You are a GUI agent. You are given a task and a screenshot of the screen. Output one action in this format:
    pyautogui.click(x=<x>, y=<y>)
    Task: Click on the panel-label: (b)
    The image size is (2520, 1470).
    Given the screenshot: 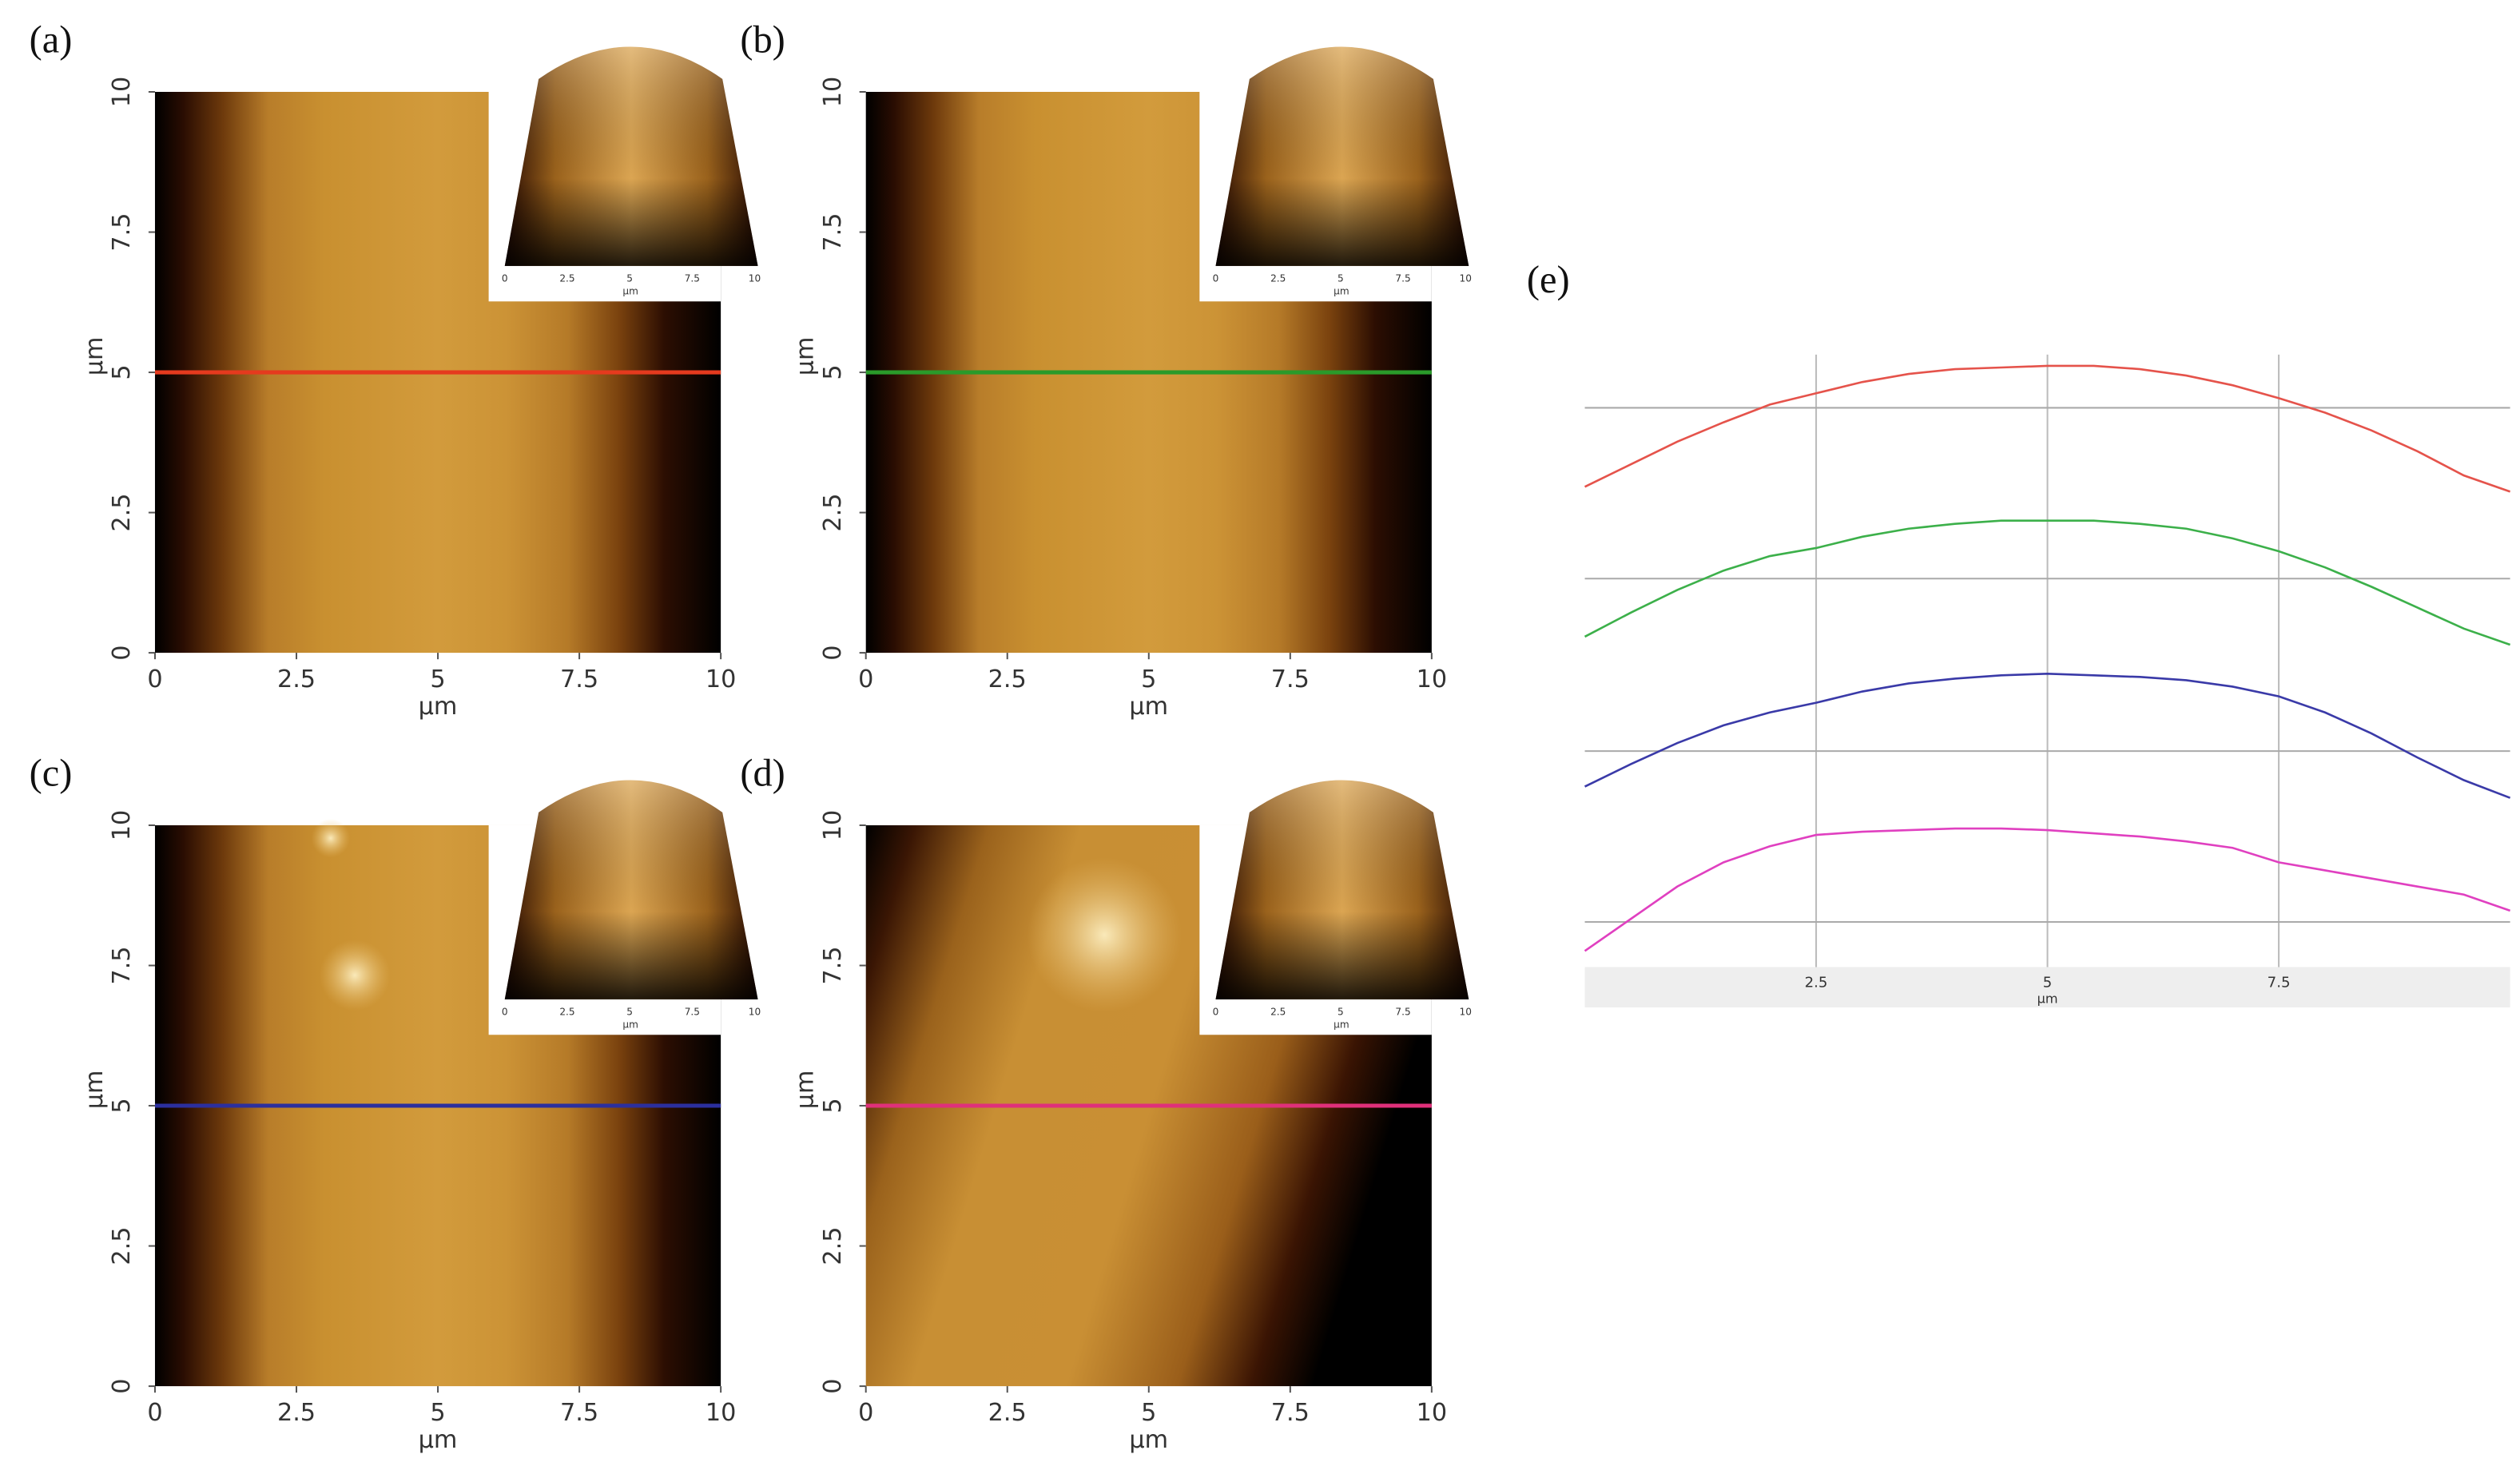 What is the action you would take?
    pyautogui.click(x=762, y=41)
    